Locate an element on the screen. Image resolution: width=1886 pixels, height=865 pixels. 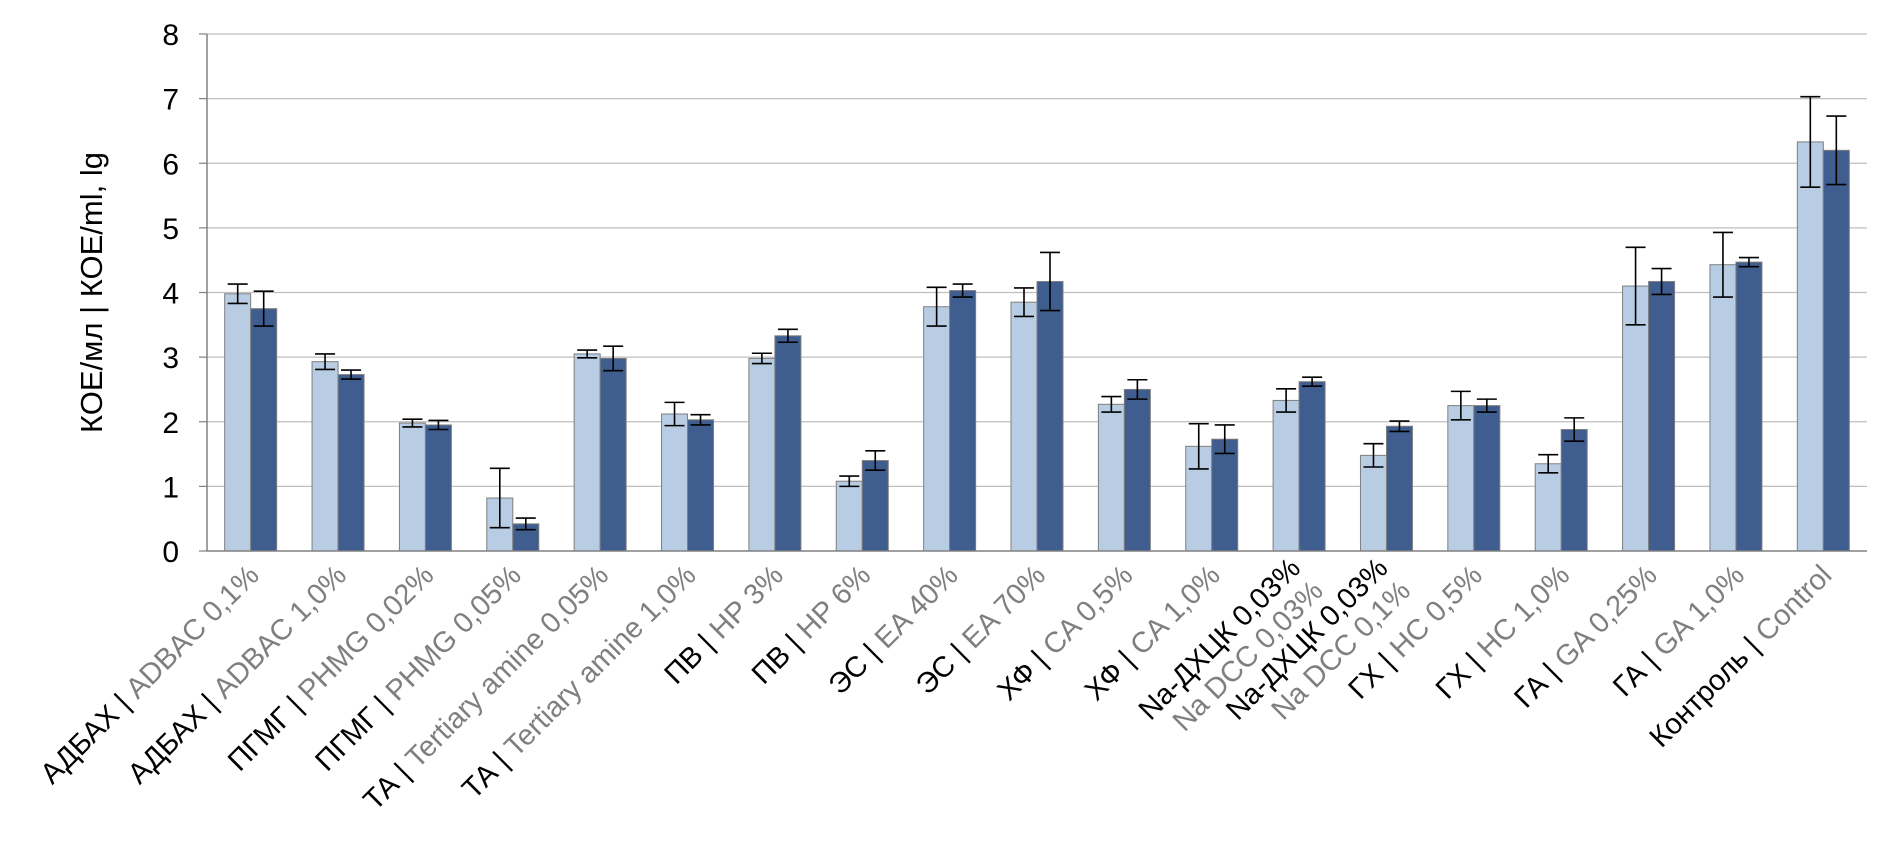
y-tick-label: 5 is located at coordinates (170, 229).